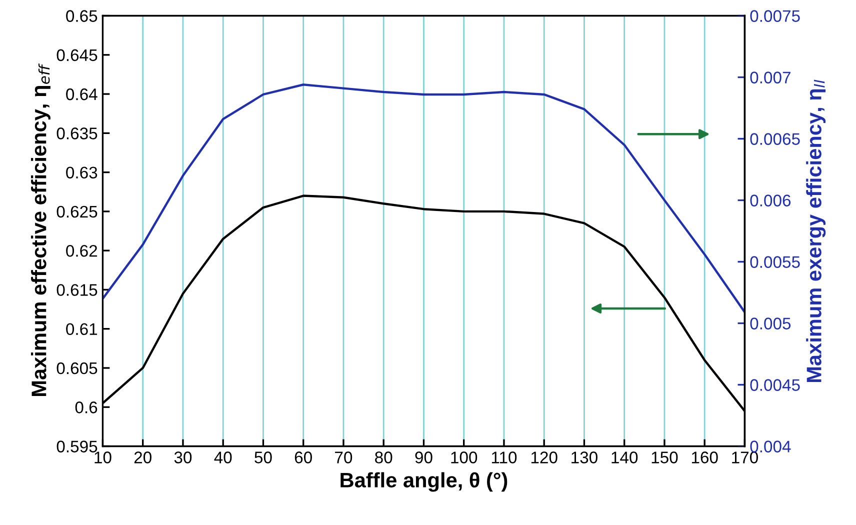 This screenshot has height=525, width=856. I want to click on x-axis-title: Baffle angle, θ (°), so click(424, 482).